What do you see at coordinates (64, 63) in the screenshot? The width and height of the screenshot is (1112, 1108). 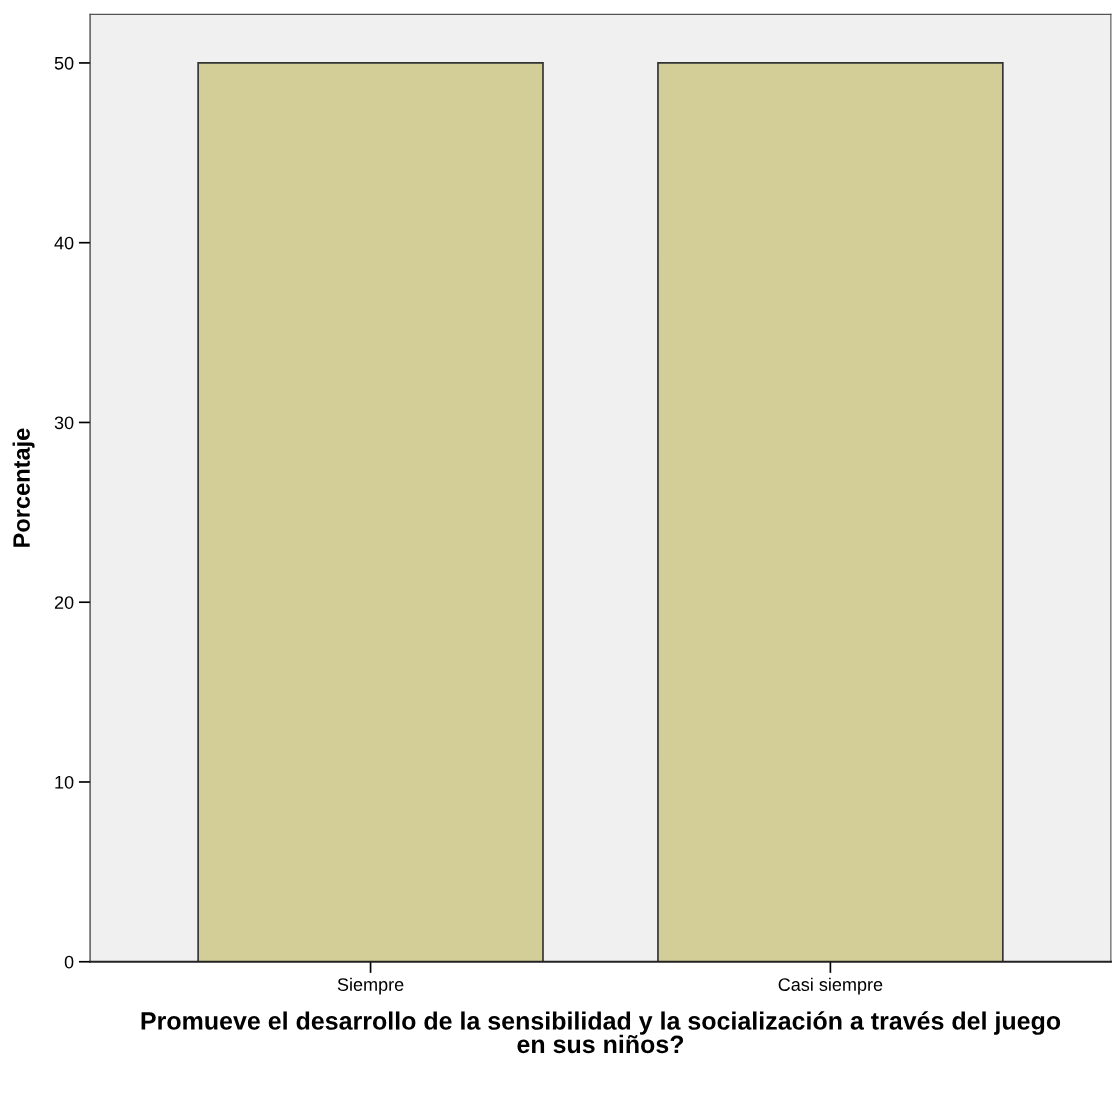 I see `y-tick-label: 50` at bounding box center [64, 63].